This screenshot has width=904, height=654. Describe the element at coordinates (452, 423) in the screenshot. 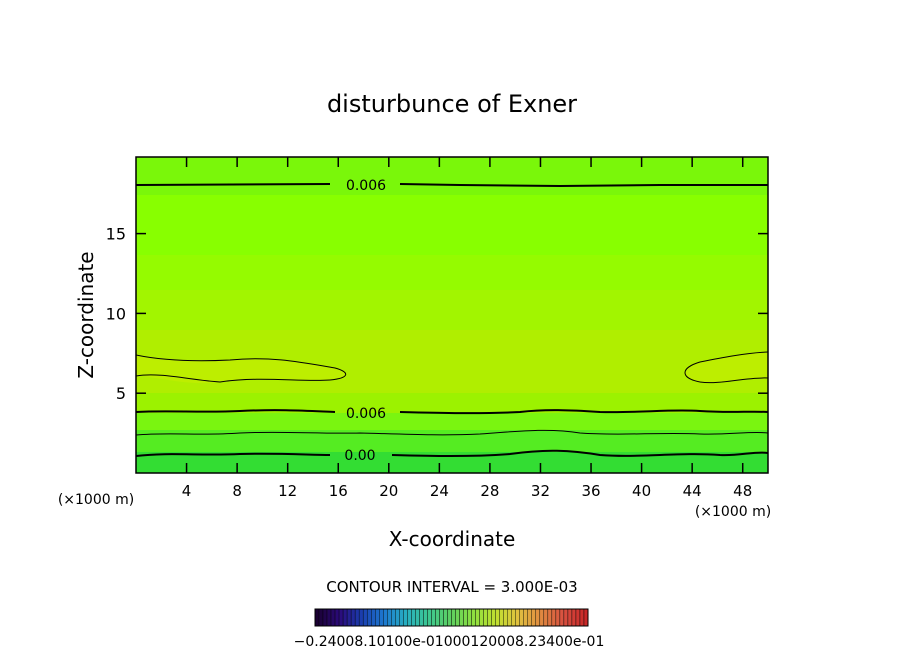

I see `field-band-lower` at that location.